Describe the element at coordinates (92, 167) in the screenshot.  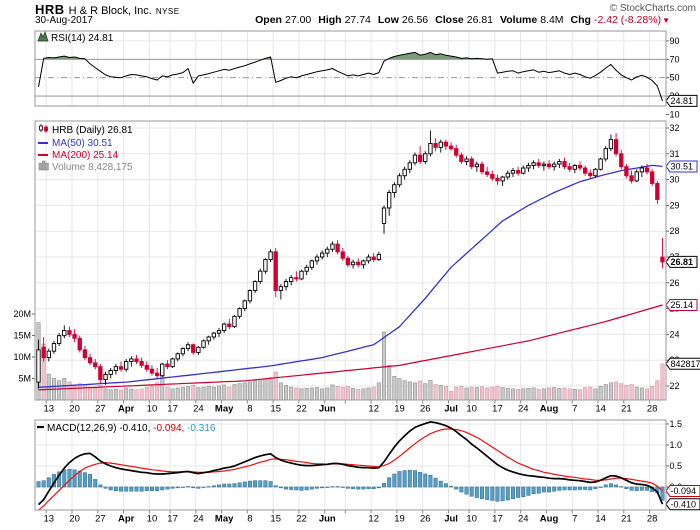
I see `svg-text: Volume 8,428,175` at that location.